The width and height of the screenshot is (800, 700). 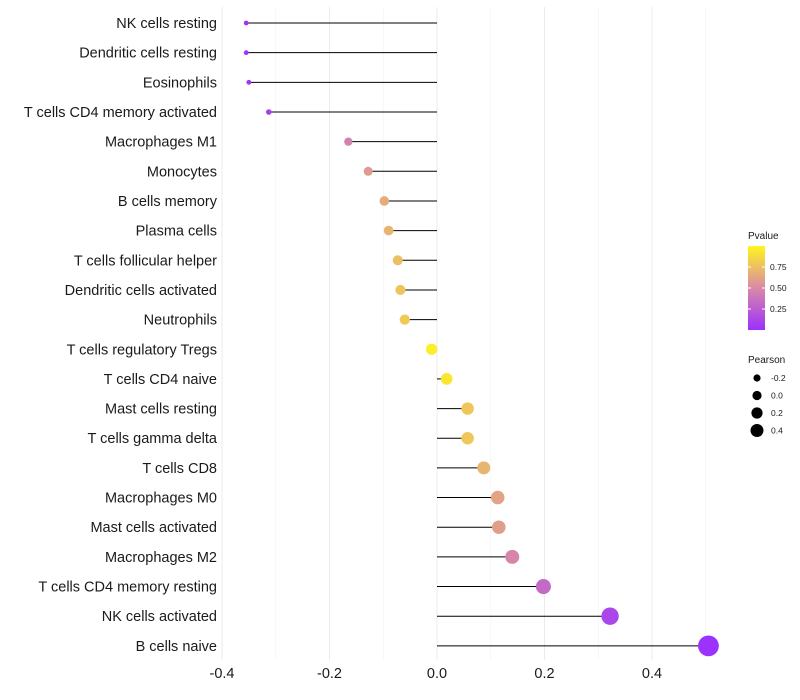 I want to click on color-legend-label: 0.75, so click(x=778, y=267).